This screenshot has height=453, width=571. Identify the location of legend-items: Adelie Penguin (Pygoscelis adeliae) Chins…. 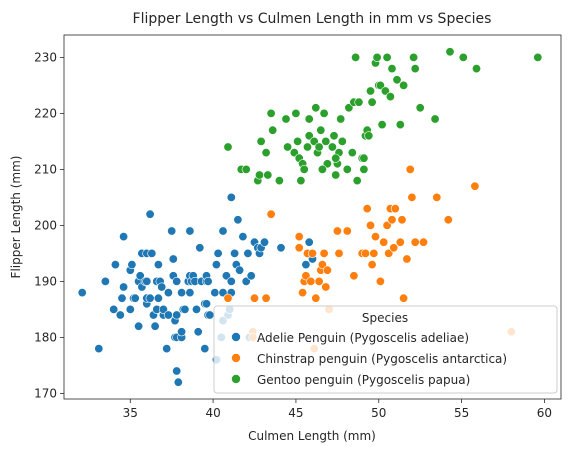
(369, 359).